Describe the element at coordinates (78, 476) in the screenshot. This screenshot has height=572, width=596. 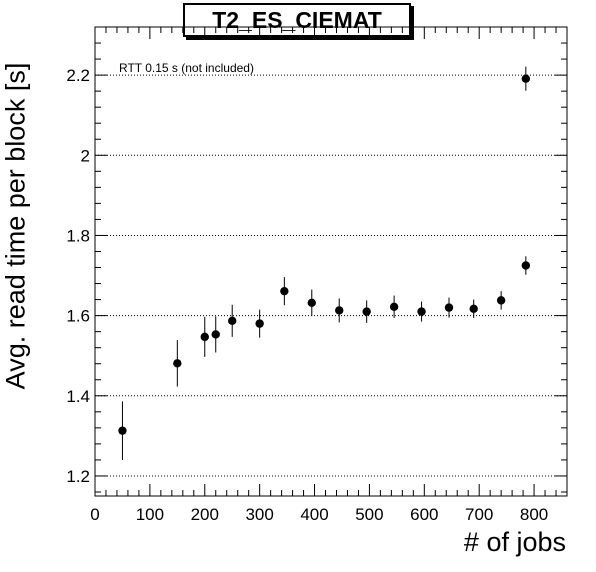
I see `y-tick-label: 1.2` at that location.